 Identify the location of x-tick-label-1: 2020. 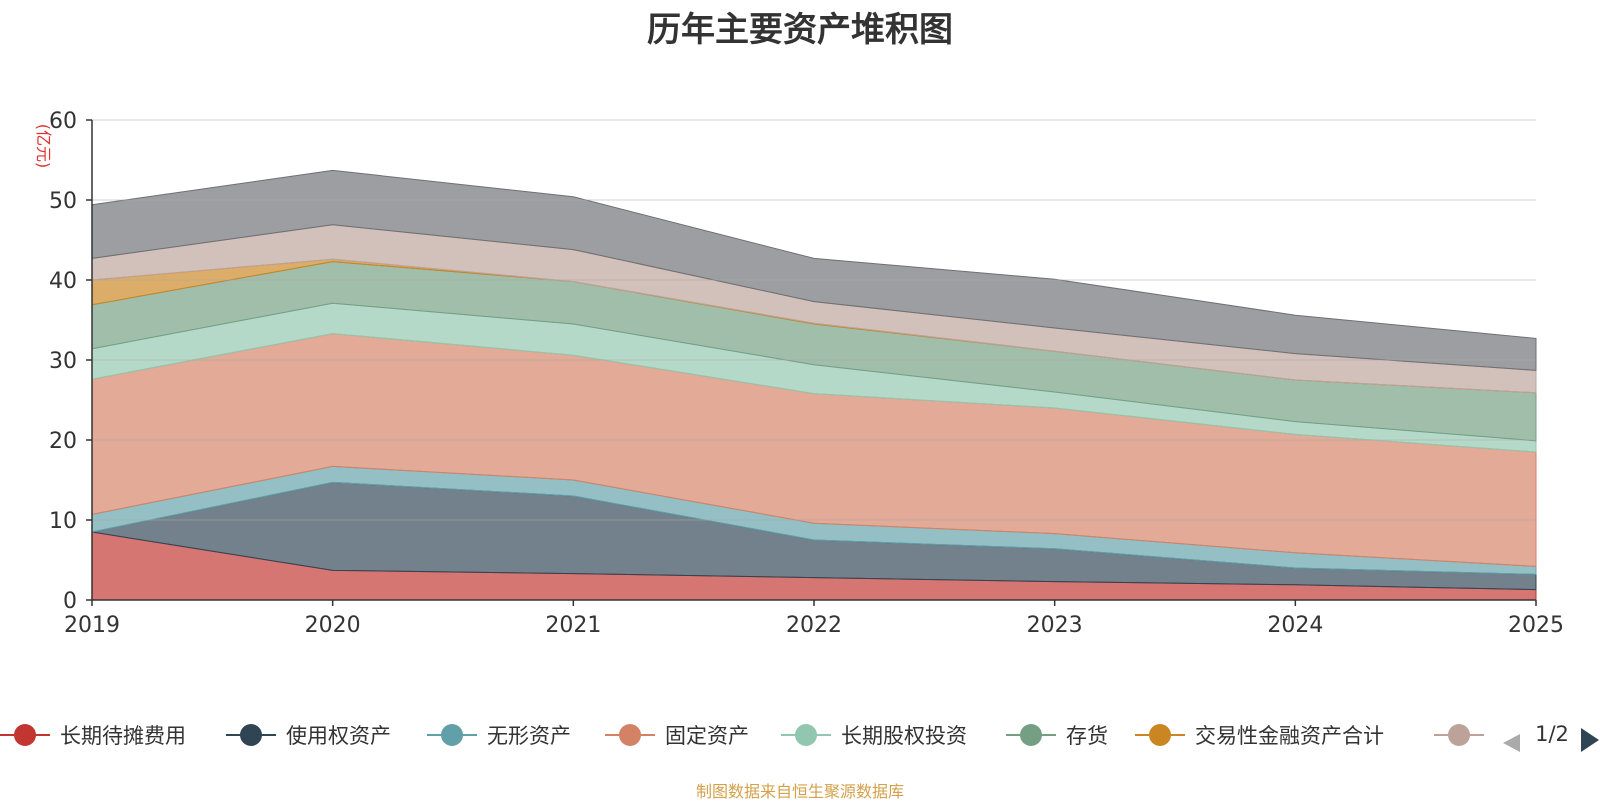
(333, 625).